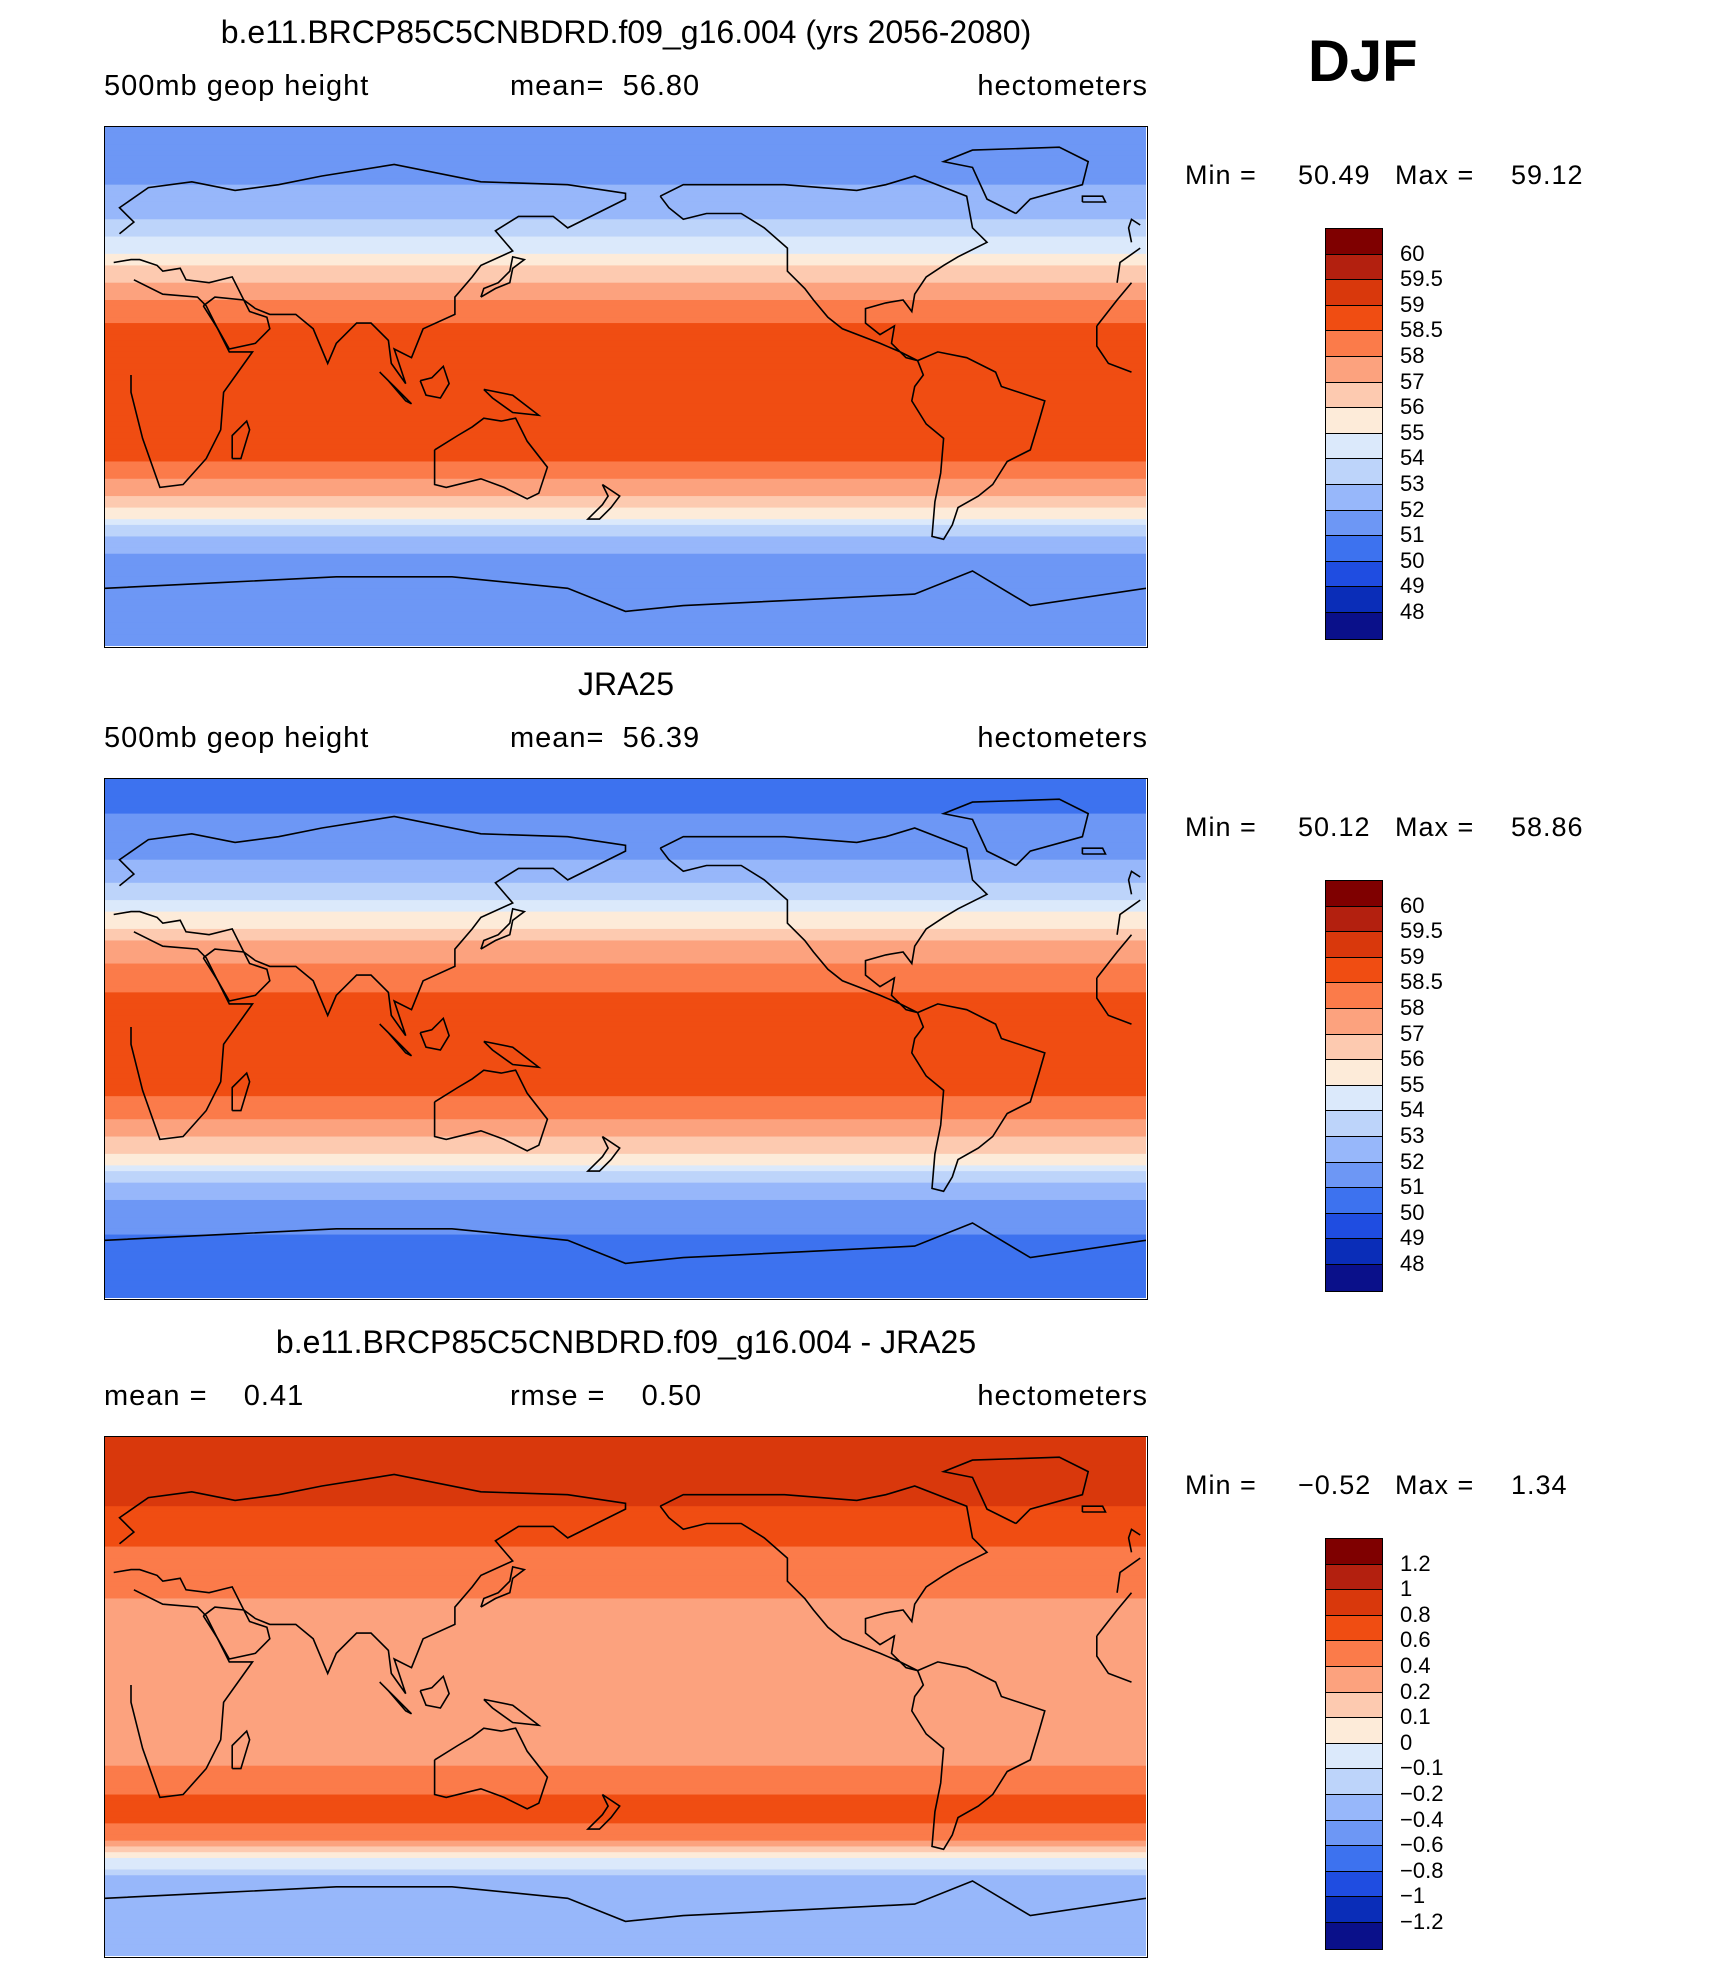 This screenshot has height=1986, width=1710. Describe the element at coordinates (237, 86) in the screenshot. I see `left-label: 500mb geop height` at that location.